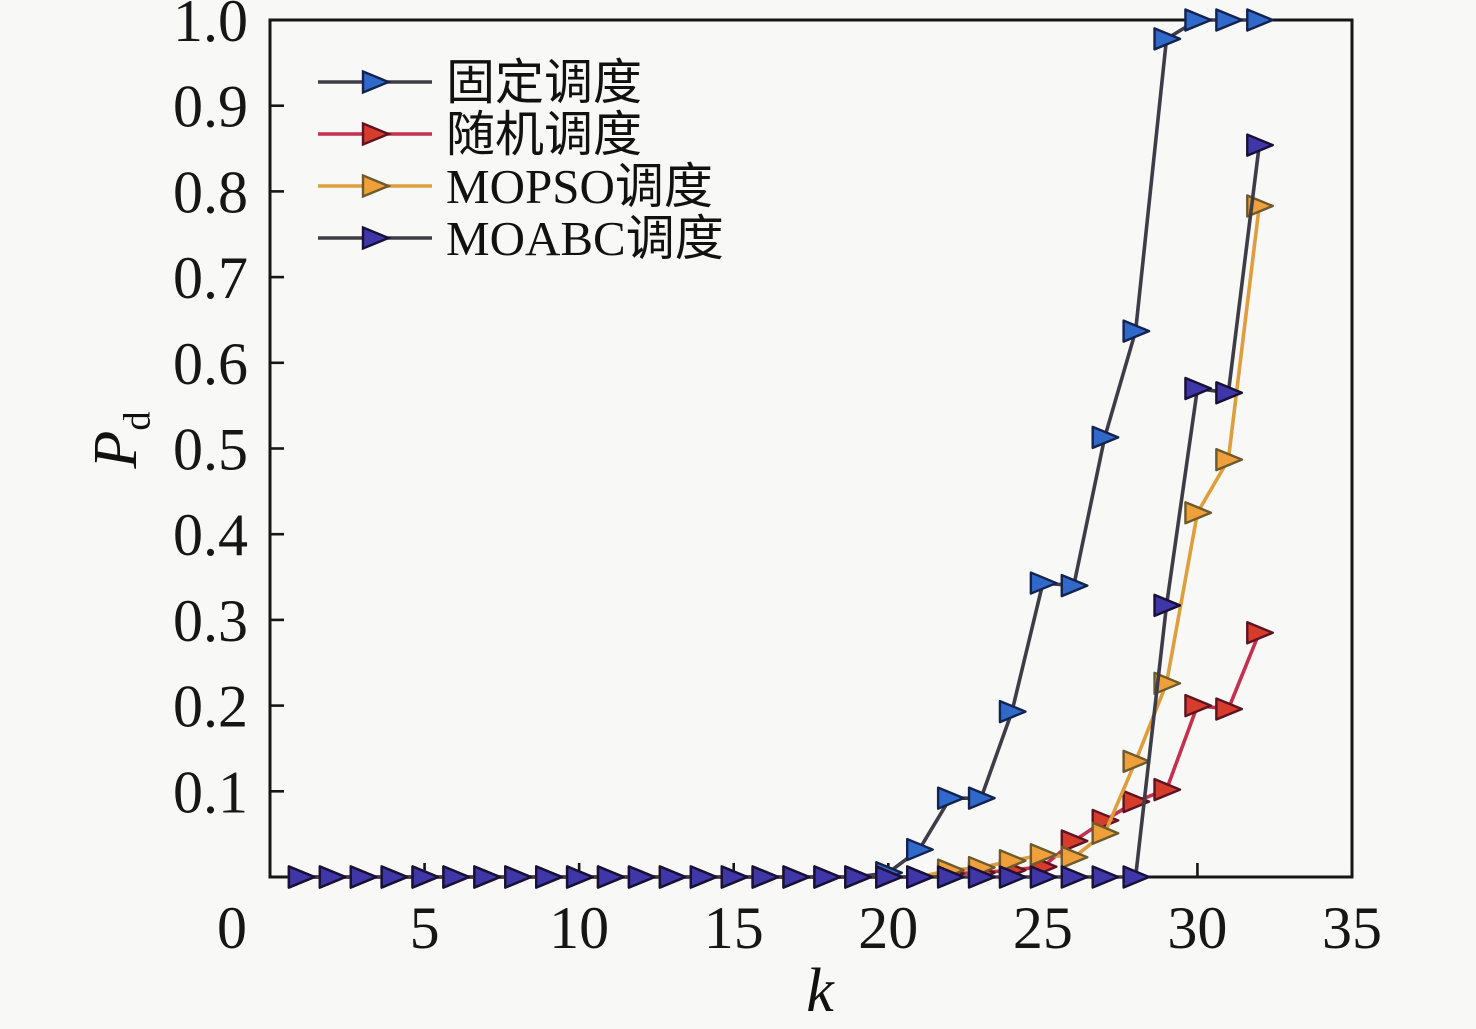 The width and height of the screenshot is (1476, 1029). I want to click on legend-item-moabc-scheduling: MOABC调度, so click(520, 238).